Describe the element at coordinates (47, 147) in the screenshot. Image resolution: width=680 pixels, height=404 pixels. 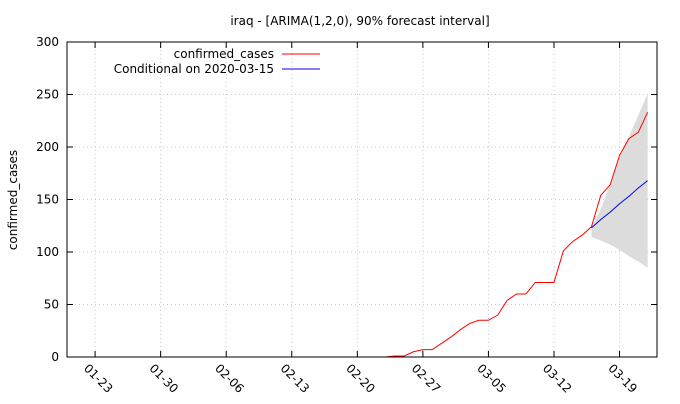
I see `y-tick-label: 200` at that location.